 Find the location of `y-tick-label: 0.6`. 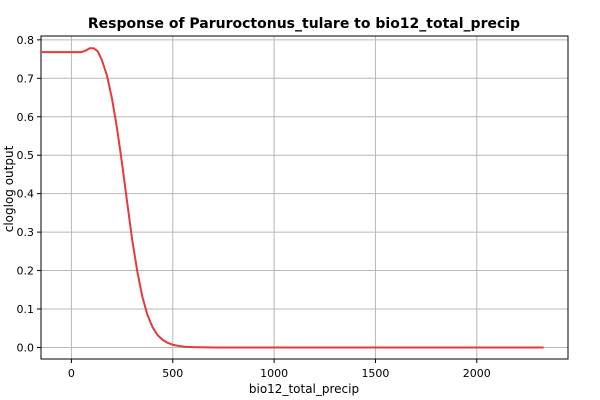

y-tick-label: 0.6 is located at coordinates (26, 117).